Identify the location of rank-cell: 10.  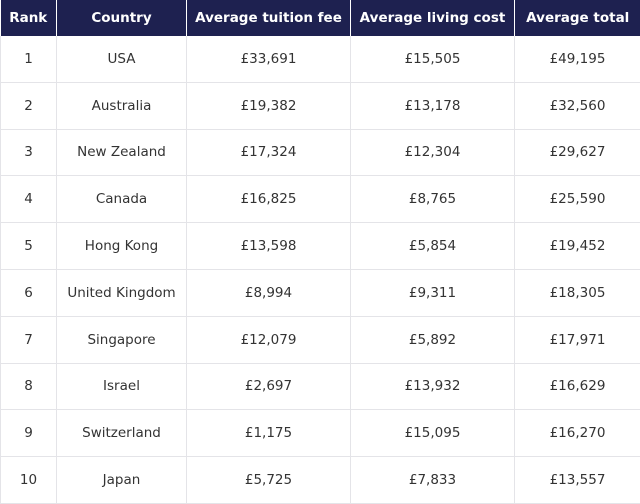
(28, 480).